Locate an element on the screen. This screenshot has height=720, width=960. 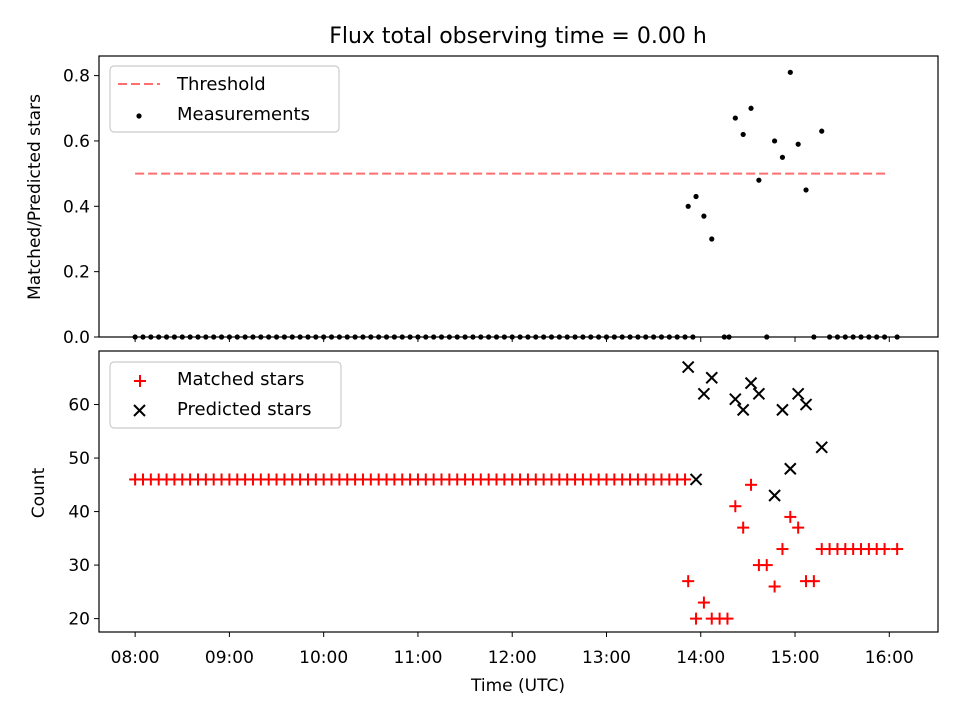
bottom-legend-box is located at coordinates (225, 395).